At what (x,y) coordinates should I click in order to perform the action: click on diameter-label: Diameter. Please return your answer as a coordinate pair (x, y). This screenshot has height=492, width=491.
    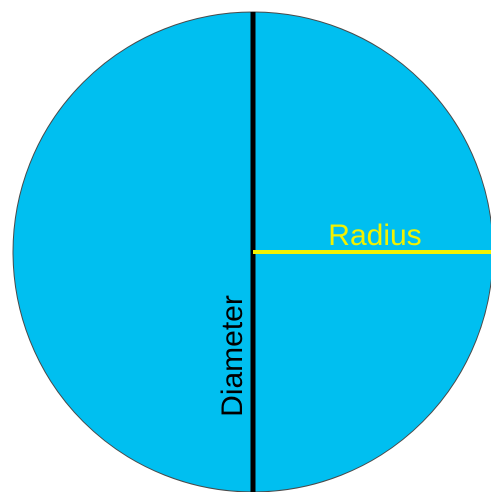
    Looking at the image, I should click on (232, 356).